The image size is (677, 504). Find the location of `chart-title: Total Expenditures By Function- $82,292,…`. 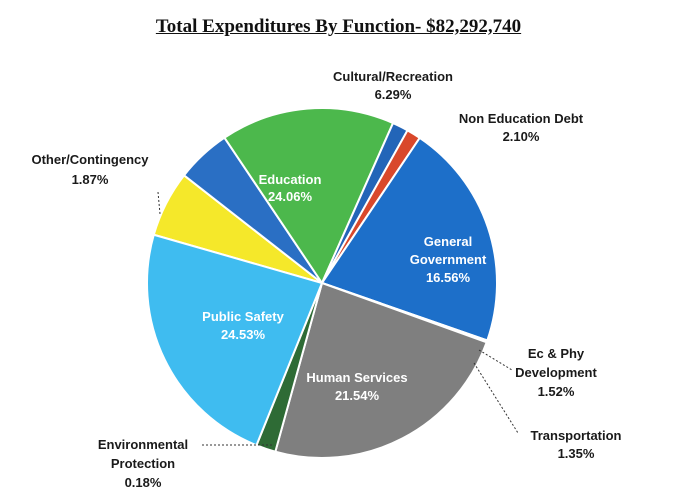

chart-title: Total Expenditures By Function- $82,292,… is located at coordinates (338, 26).